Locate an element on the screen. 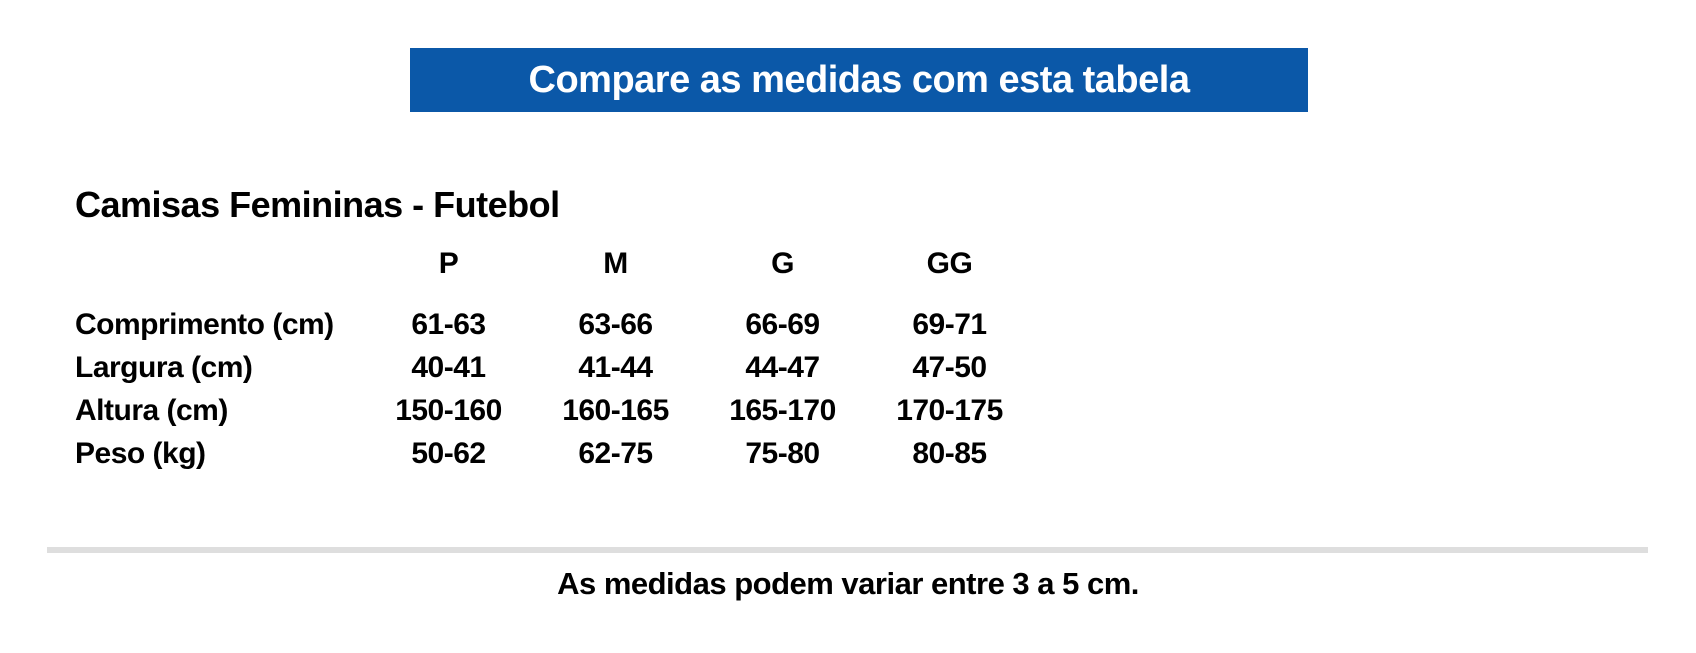  value-cell: 170-175 is located at coordinates (949, 410).